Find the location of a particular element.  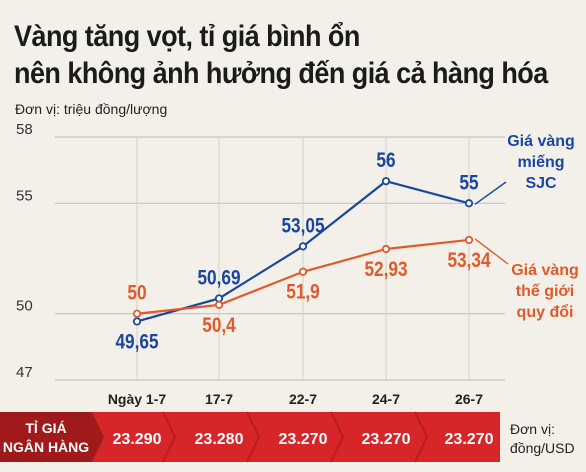

legend-text: SJC is located at coordinates (541, 183).